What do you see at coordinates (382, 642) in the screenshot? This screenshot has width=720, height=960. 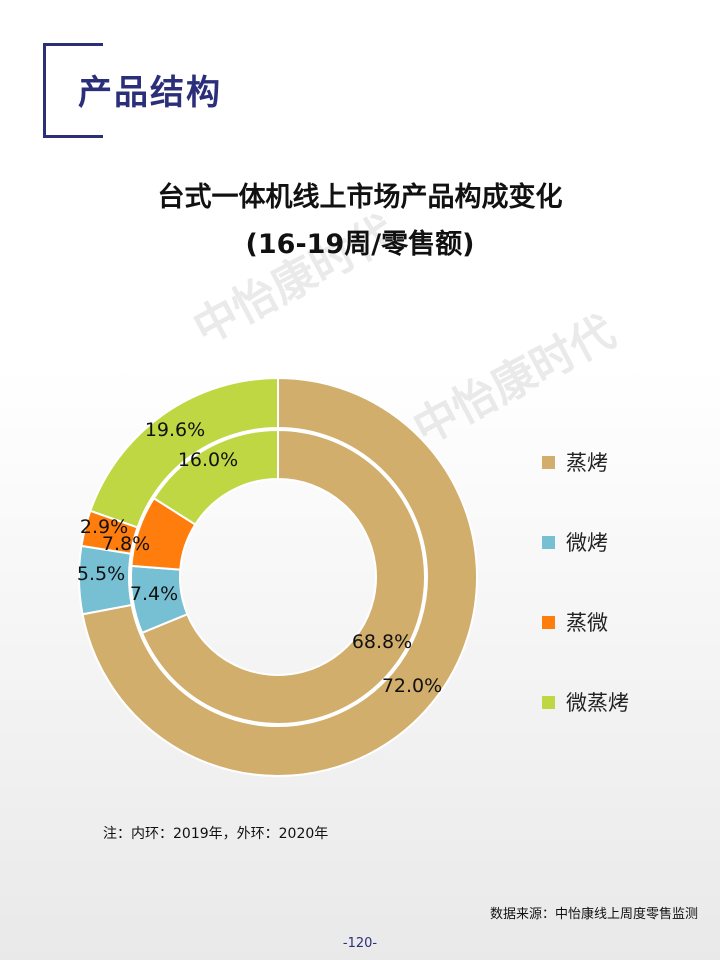 I see `data-label-inner-zhengkao: 68.8%` at bounding box center [382, 642].